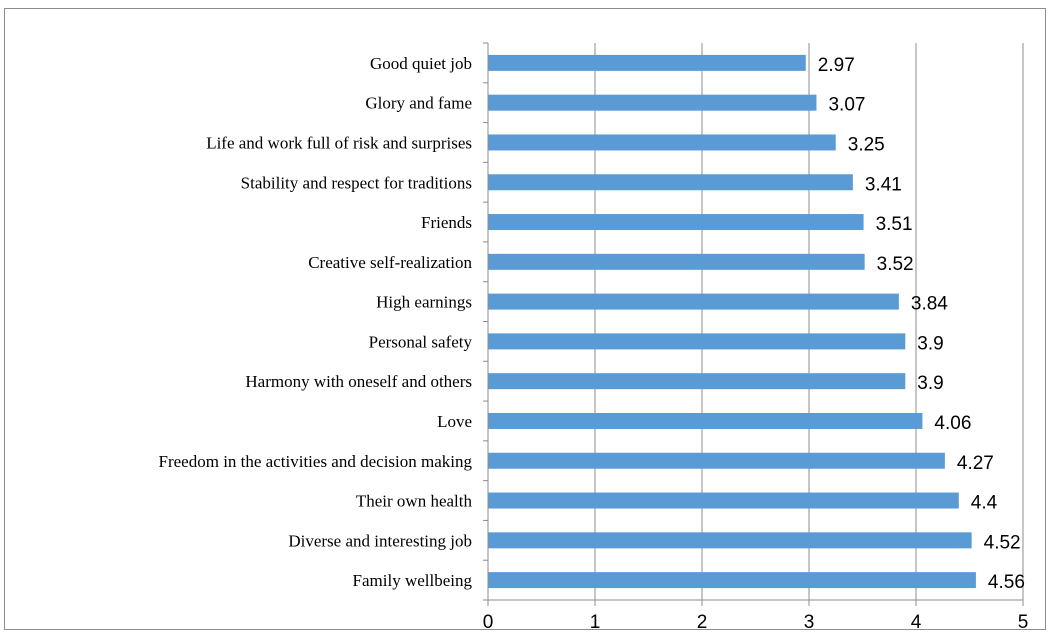 The width and height of the screenshot is (1052, 633). I want to click on data-label: 4.27, so click(975, 463).